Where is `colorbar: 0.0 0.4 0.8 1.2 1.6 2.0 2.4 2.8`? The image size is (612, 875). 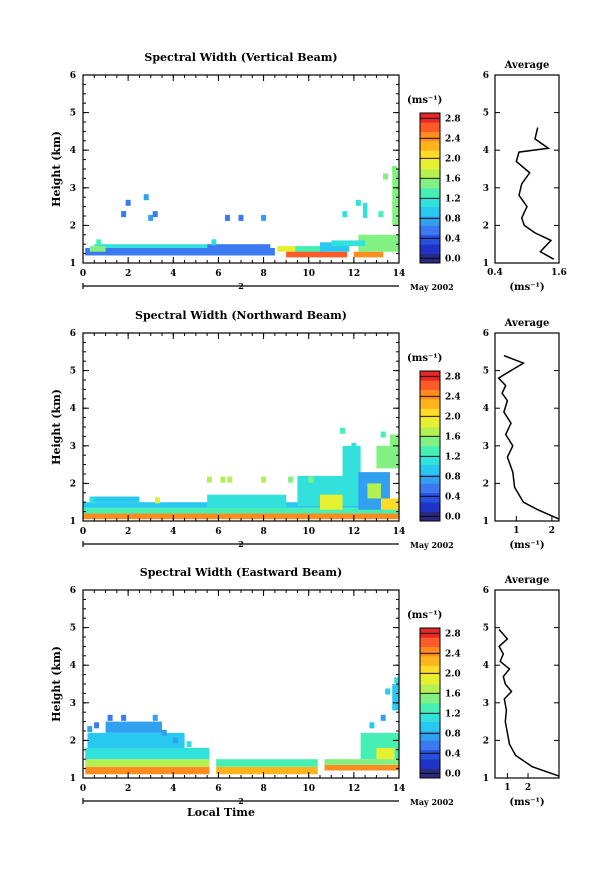 colorbar: 0.0 0.4 0.8 1.2 1.6 2.0 2.4 2.8 is located at coordinates (440, 446).